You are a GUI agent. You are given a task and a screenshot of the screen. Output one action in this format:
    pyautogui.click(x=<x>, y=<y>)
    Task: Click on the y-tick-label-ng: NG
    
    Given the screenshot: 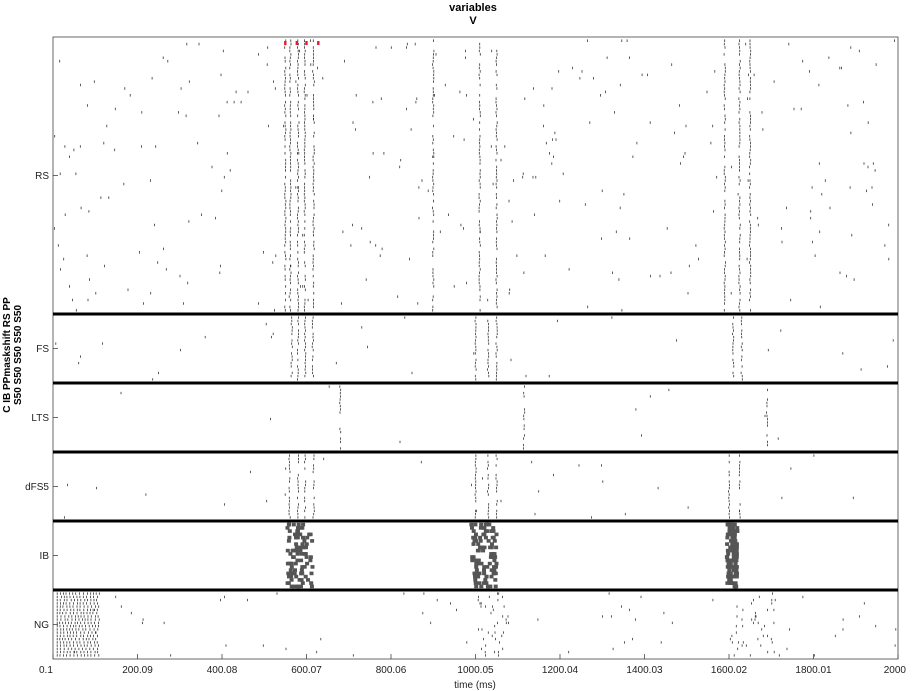 What is the action you would take?
    pyautogui.click(x=41, y=625)
    